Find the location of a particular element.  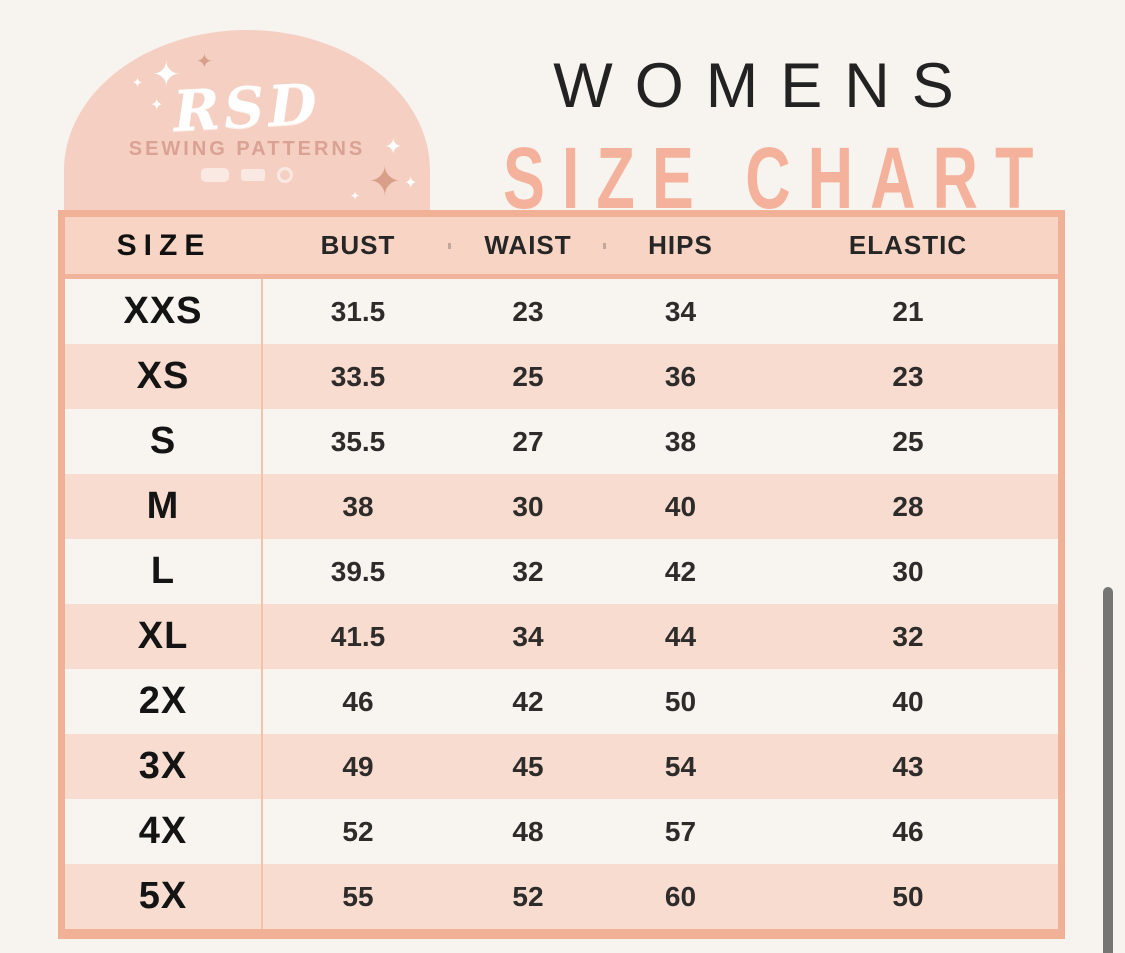

button-stamp-icon is located at coordinates (285, 175).